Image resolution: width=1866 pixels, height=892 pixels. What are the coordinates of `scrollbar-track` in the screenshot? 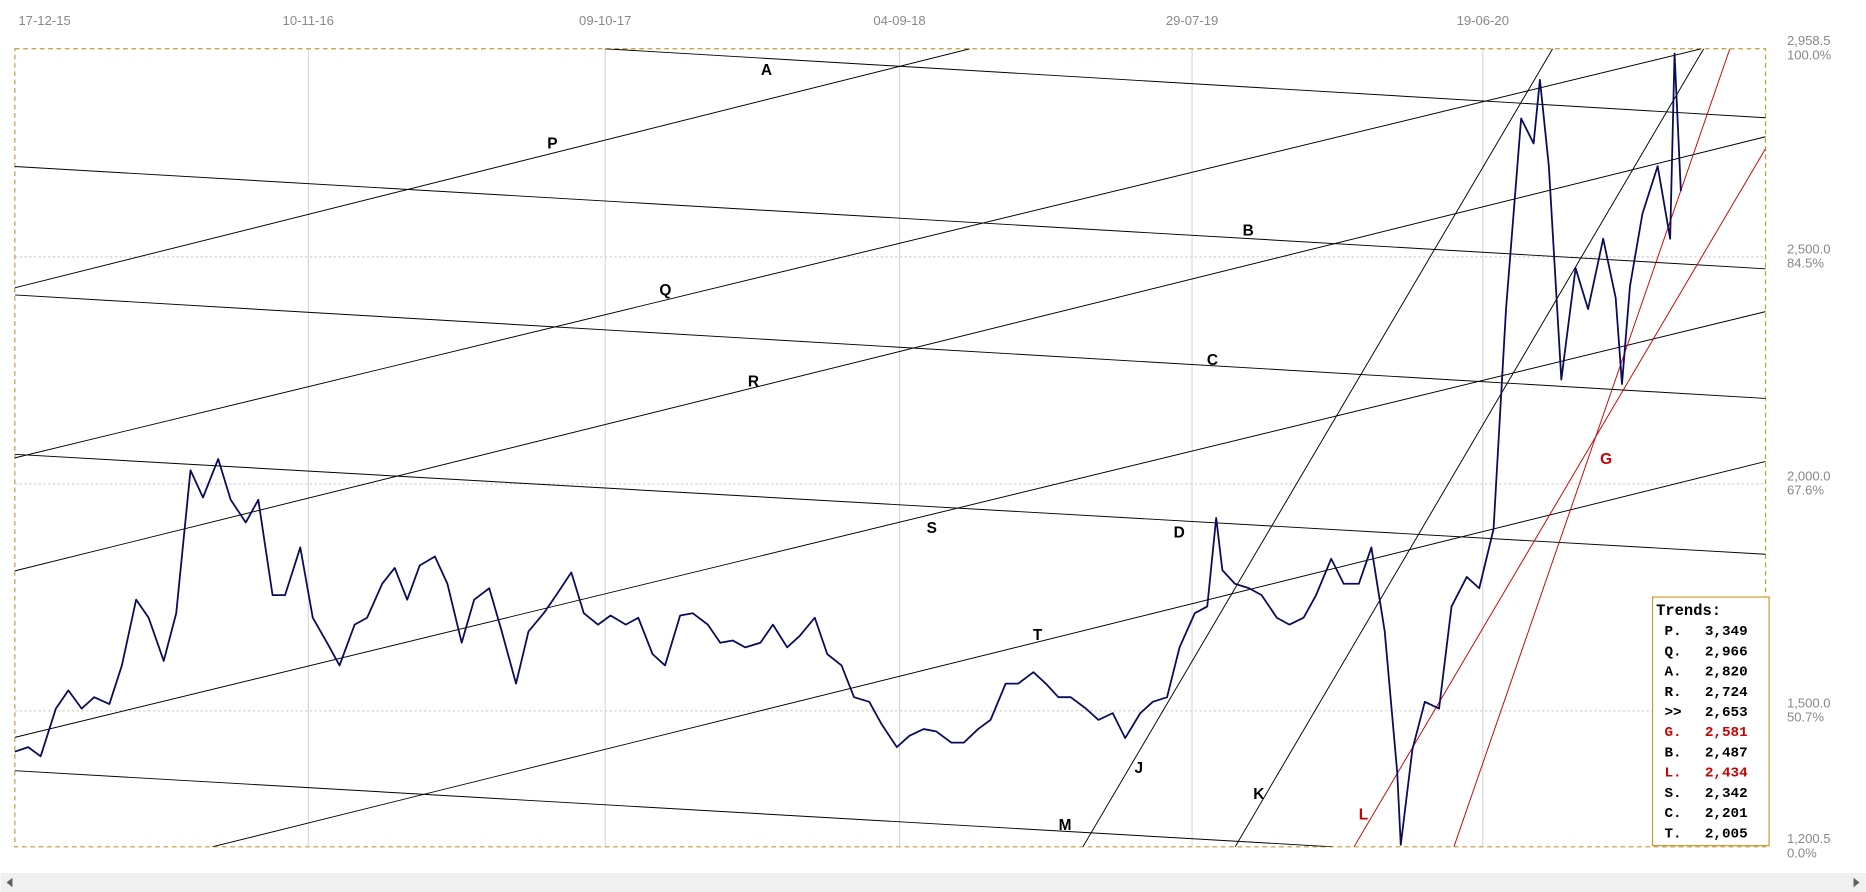 It's located at (933, 882).